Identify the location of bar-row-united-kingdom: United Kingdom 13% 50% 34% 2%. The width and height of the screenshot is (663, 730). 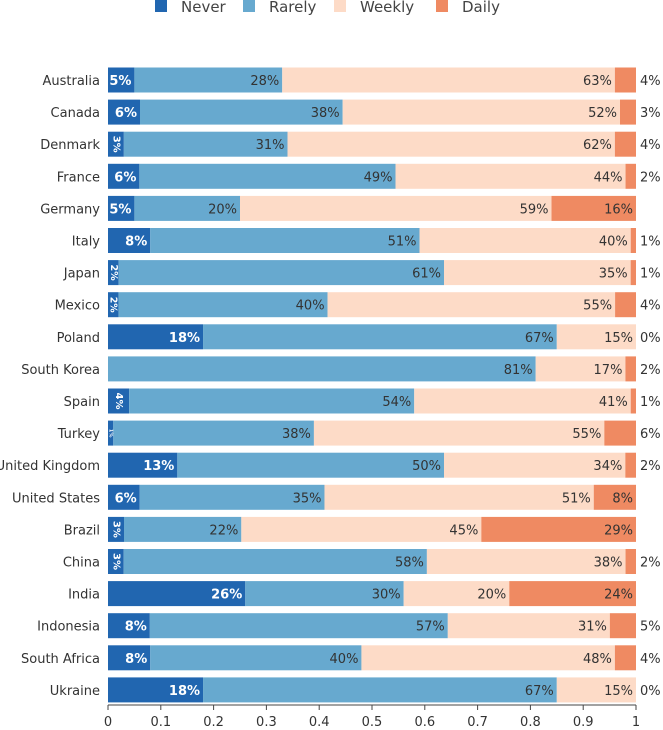
(330, 465).